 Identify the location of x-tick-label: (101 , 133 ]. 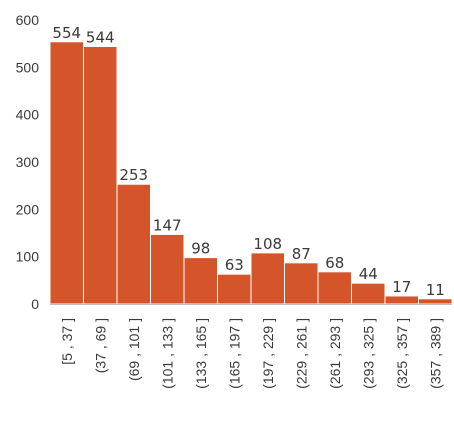
(167, 353).